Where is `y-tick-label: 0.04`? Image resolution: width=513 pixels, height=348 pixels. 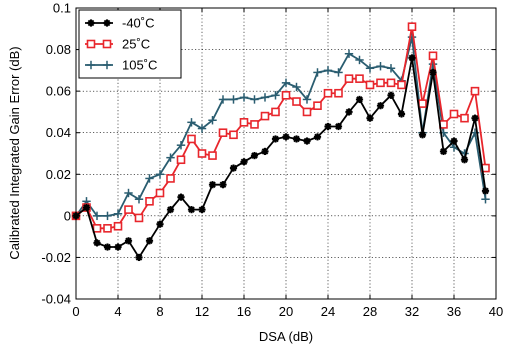
y-tick-label: 0.04 is located at coordinates (58, 132).